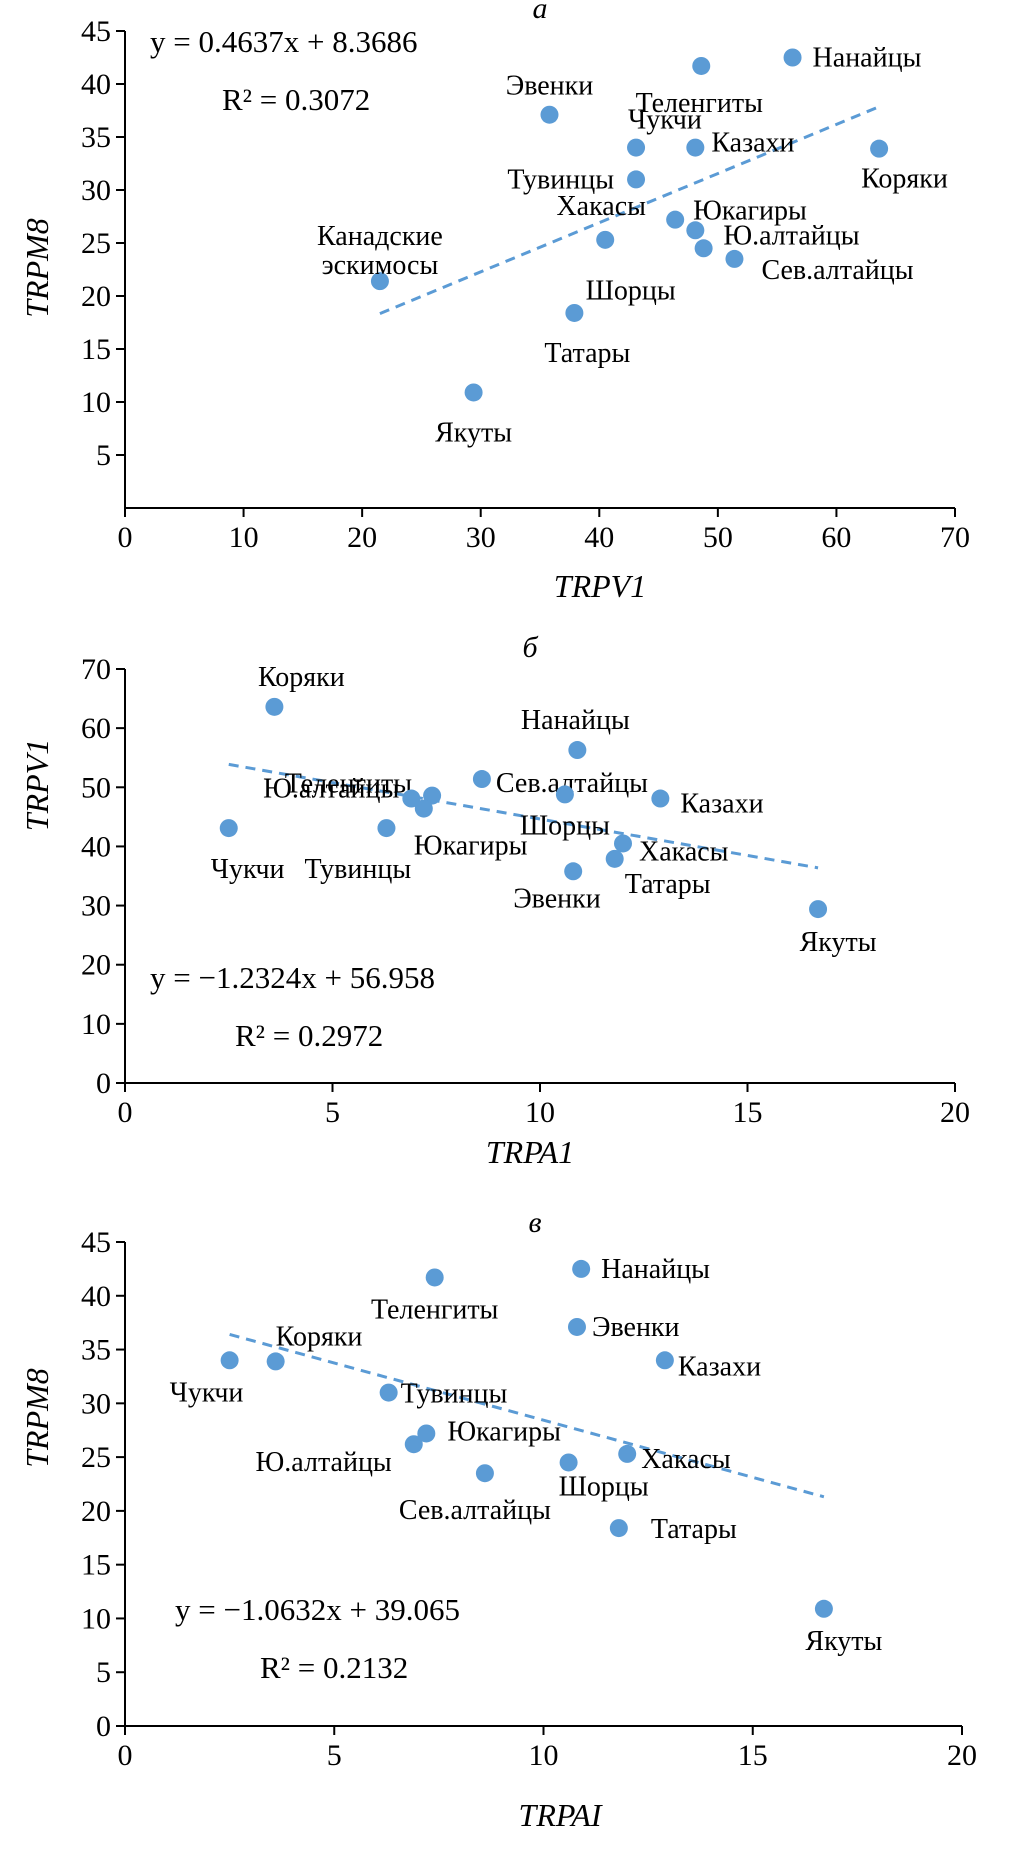 The image size is (1010, 1857). Describe the element at coordinates (955, 1112) in the screenshot. I see `x-tick-label: 20` at that location.